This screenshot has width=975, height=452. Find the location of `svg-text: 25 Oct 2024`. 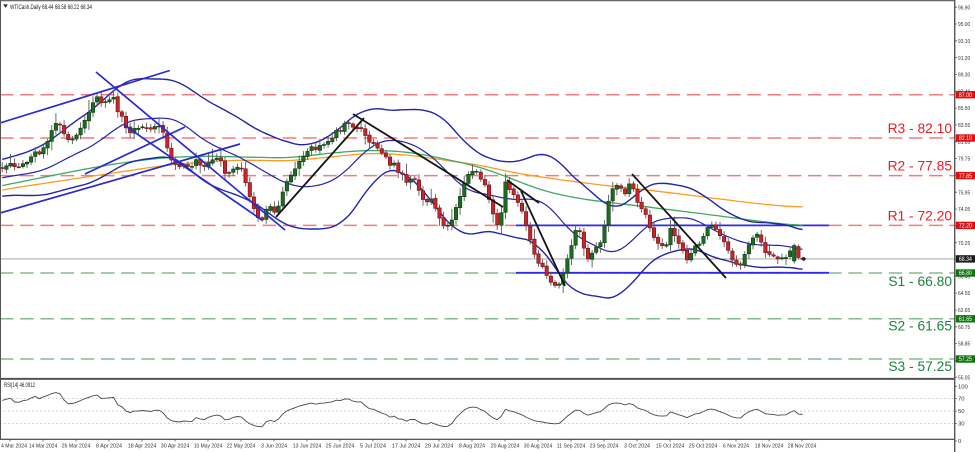

svg-text: 25 Oct 2024 is located at coordinates (703, 446).